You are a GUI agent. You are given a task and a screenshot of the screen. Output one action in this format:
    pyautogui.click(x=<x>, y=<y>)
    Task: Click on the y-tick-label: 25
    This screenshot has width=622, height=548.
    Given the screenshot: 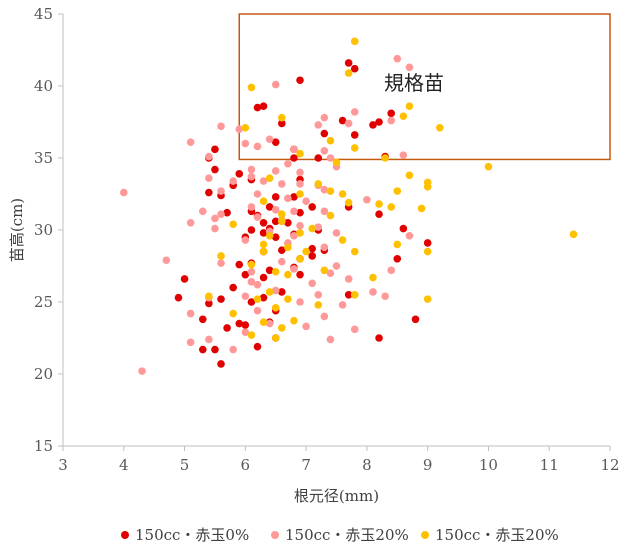 What is the action you would take?
    pyautogui.click(x=43, y=302)
    